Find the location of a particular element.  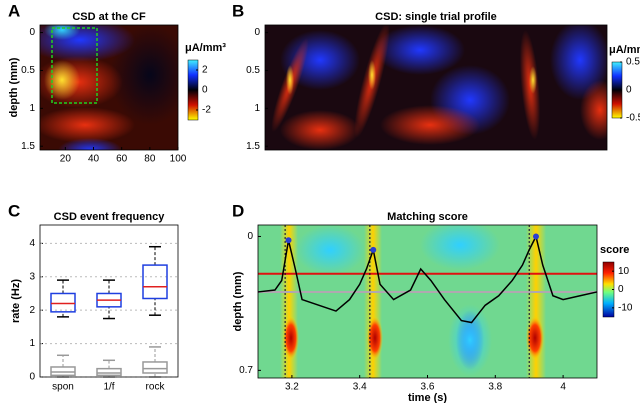

colorbar-tick-label: 10 is located at coordinates (624, 271).